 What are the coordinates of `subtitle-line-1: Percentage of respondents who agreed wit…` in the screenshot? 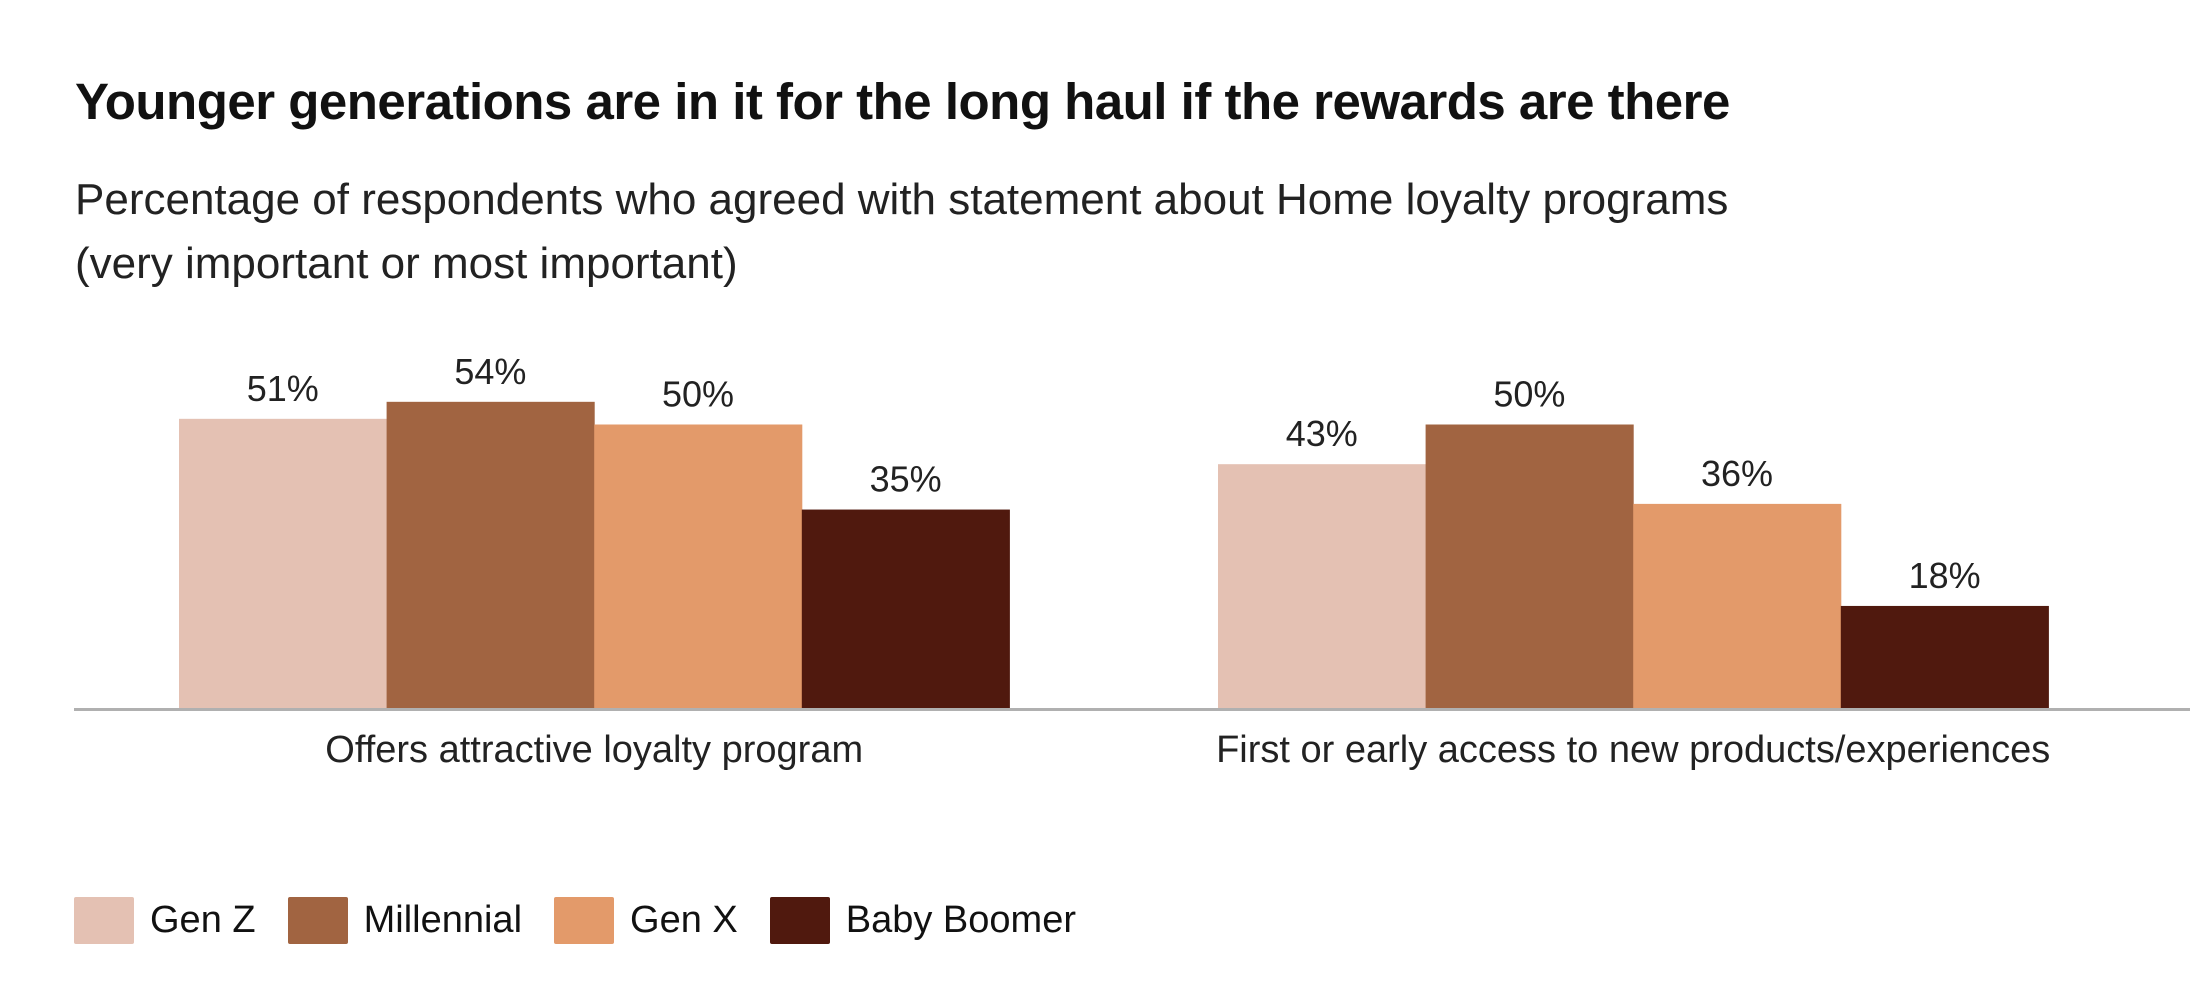 It's located at (902, 199).